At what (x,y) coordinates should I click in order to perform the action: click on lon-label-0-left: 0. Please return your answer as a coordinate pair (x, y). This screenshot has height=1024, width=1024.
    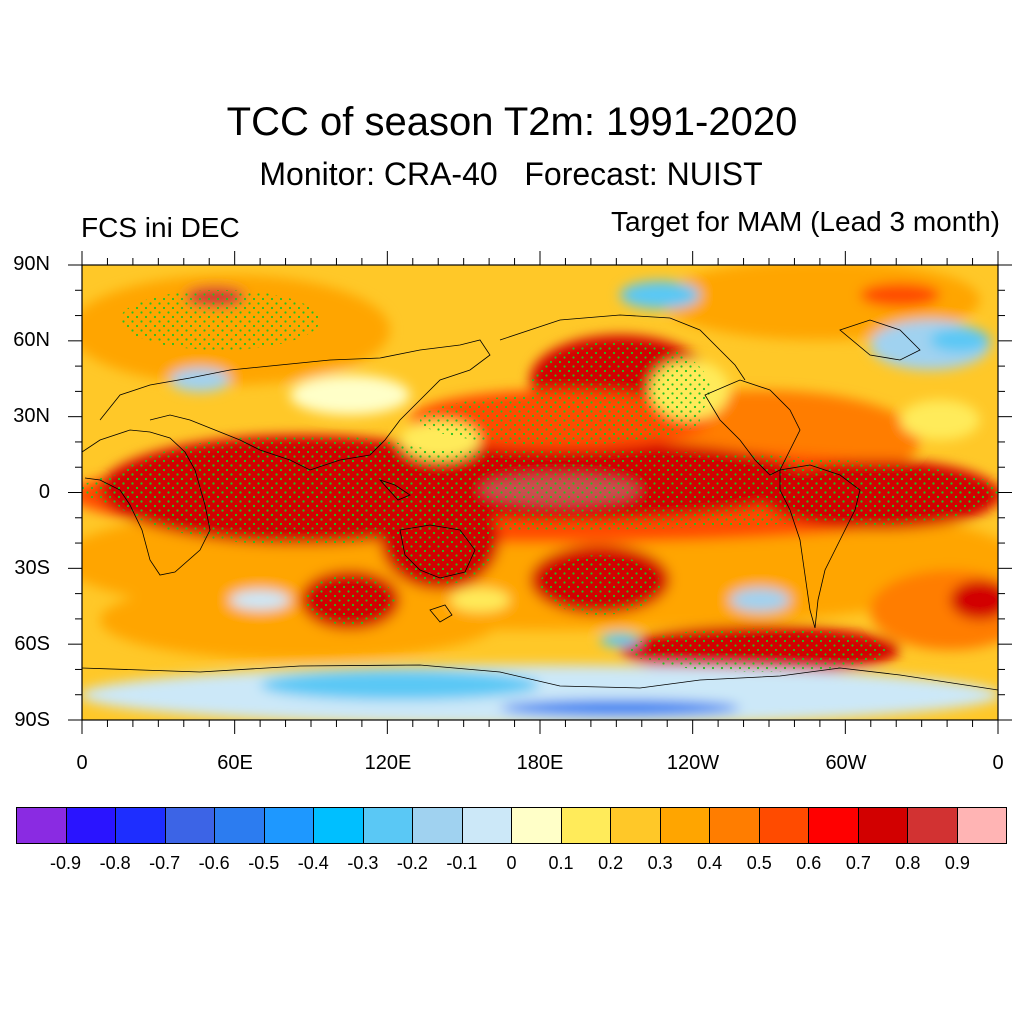
    Looking at the image, I should click on (82, 763).